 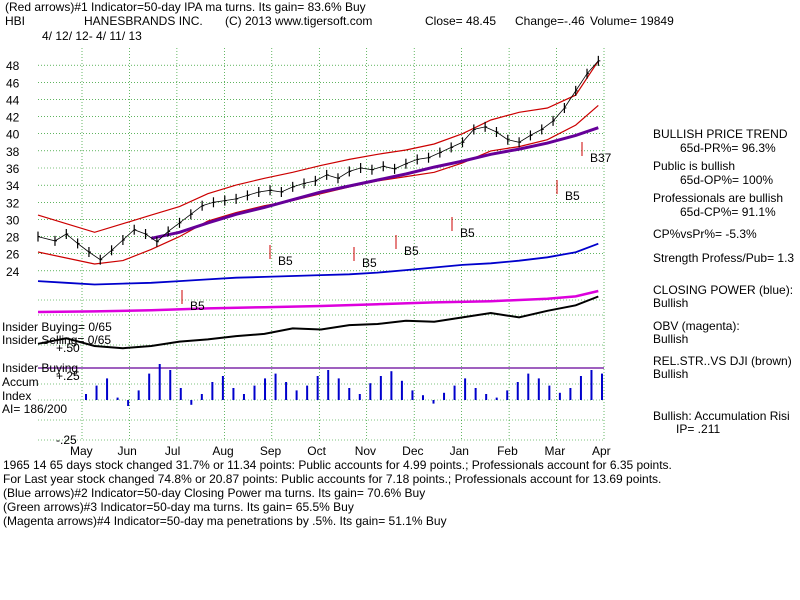 What do you see at coordinates (13, 238) in the screenshot?
I see `y-tick-label: 28` at bounding box center [13, 238].